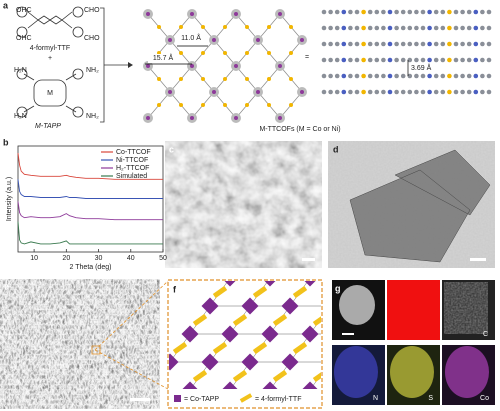 The height and width of the screenshot is (411, 500). What do you see at coordinates (171, 149) in the screenshot?
I see `panel-label: c` at bounding box center [171, 149].